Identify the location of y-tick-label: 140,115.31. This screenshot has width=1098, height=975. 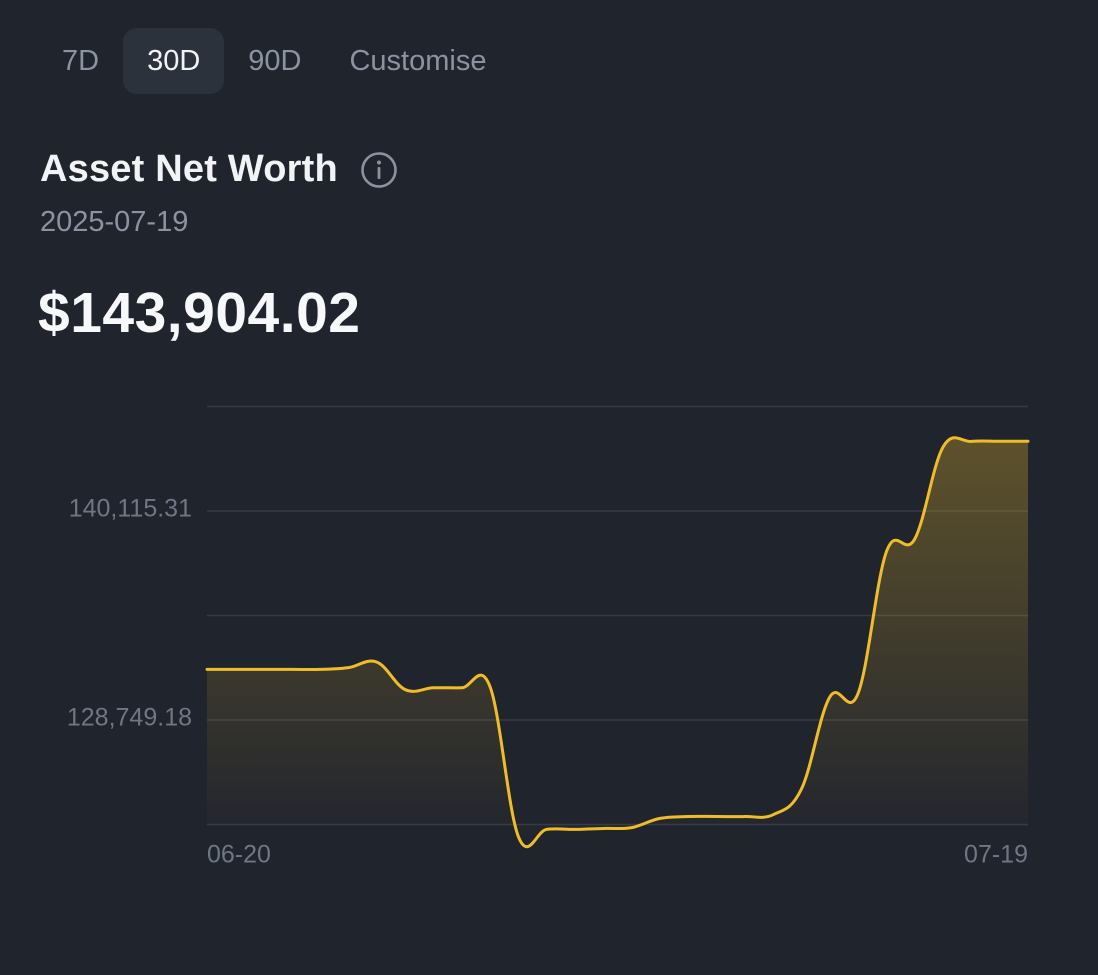
(130, 509).